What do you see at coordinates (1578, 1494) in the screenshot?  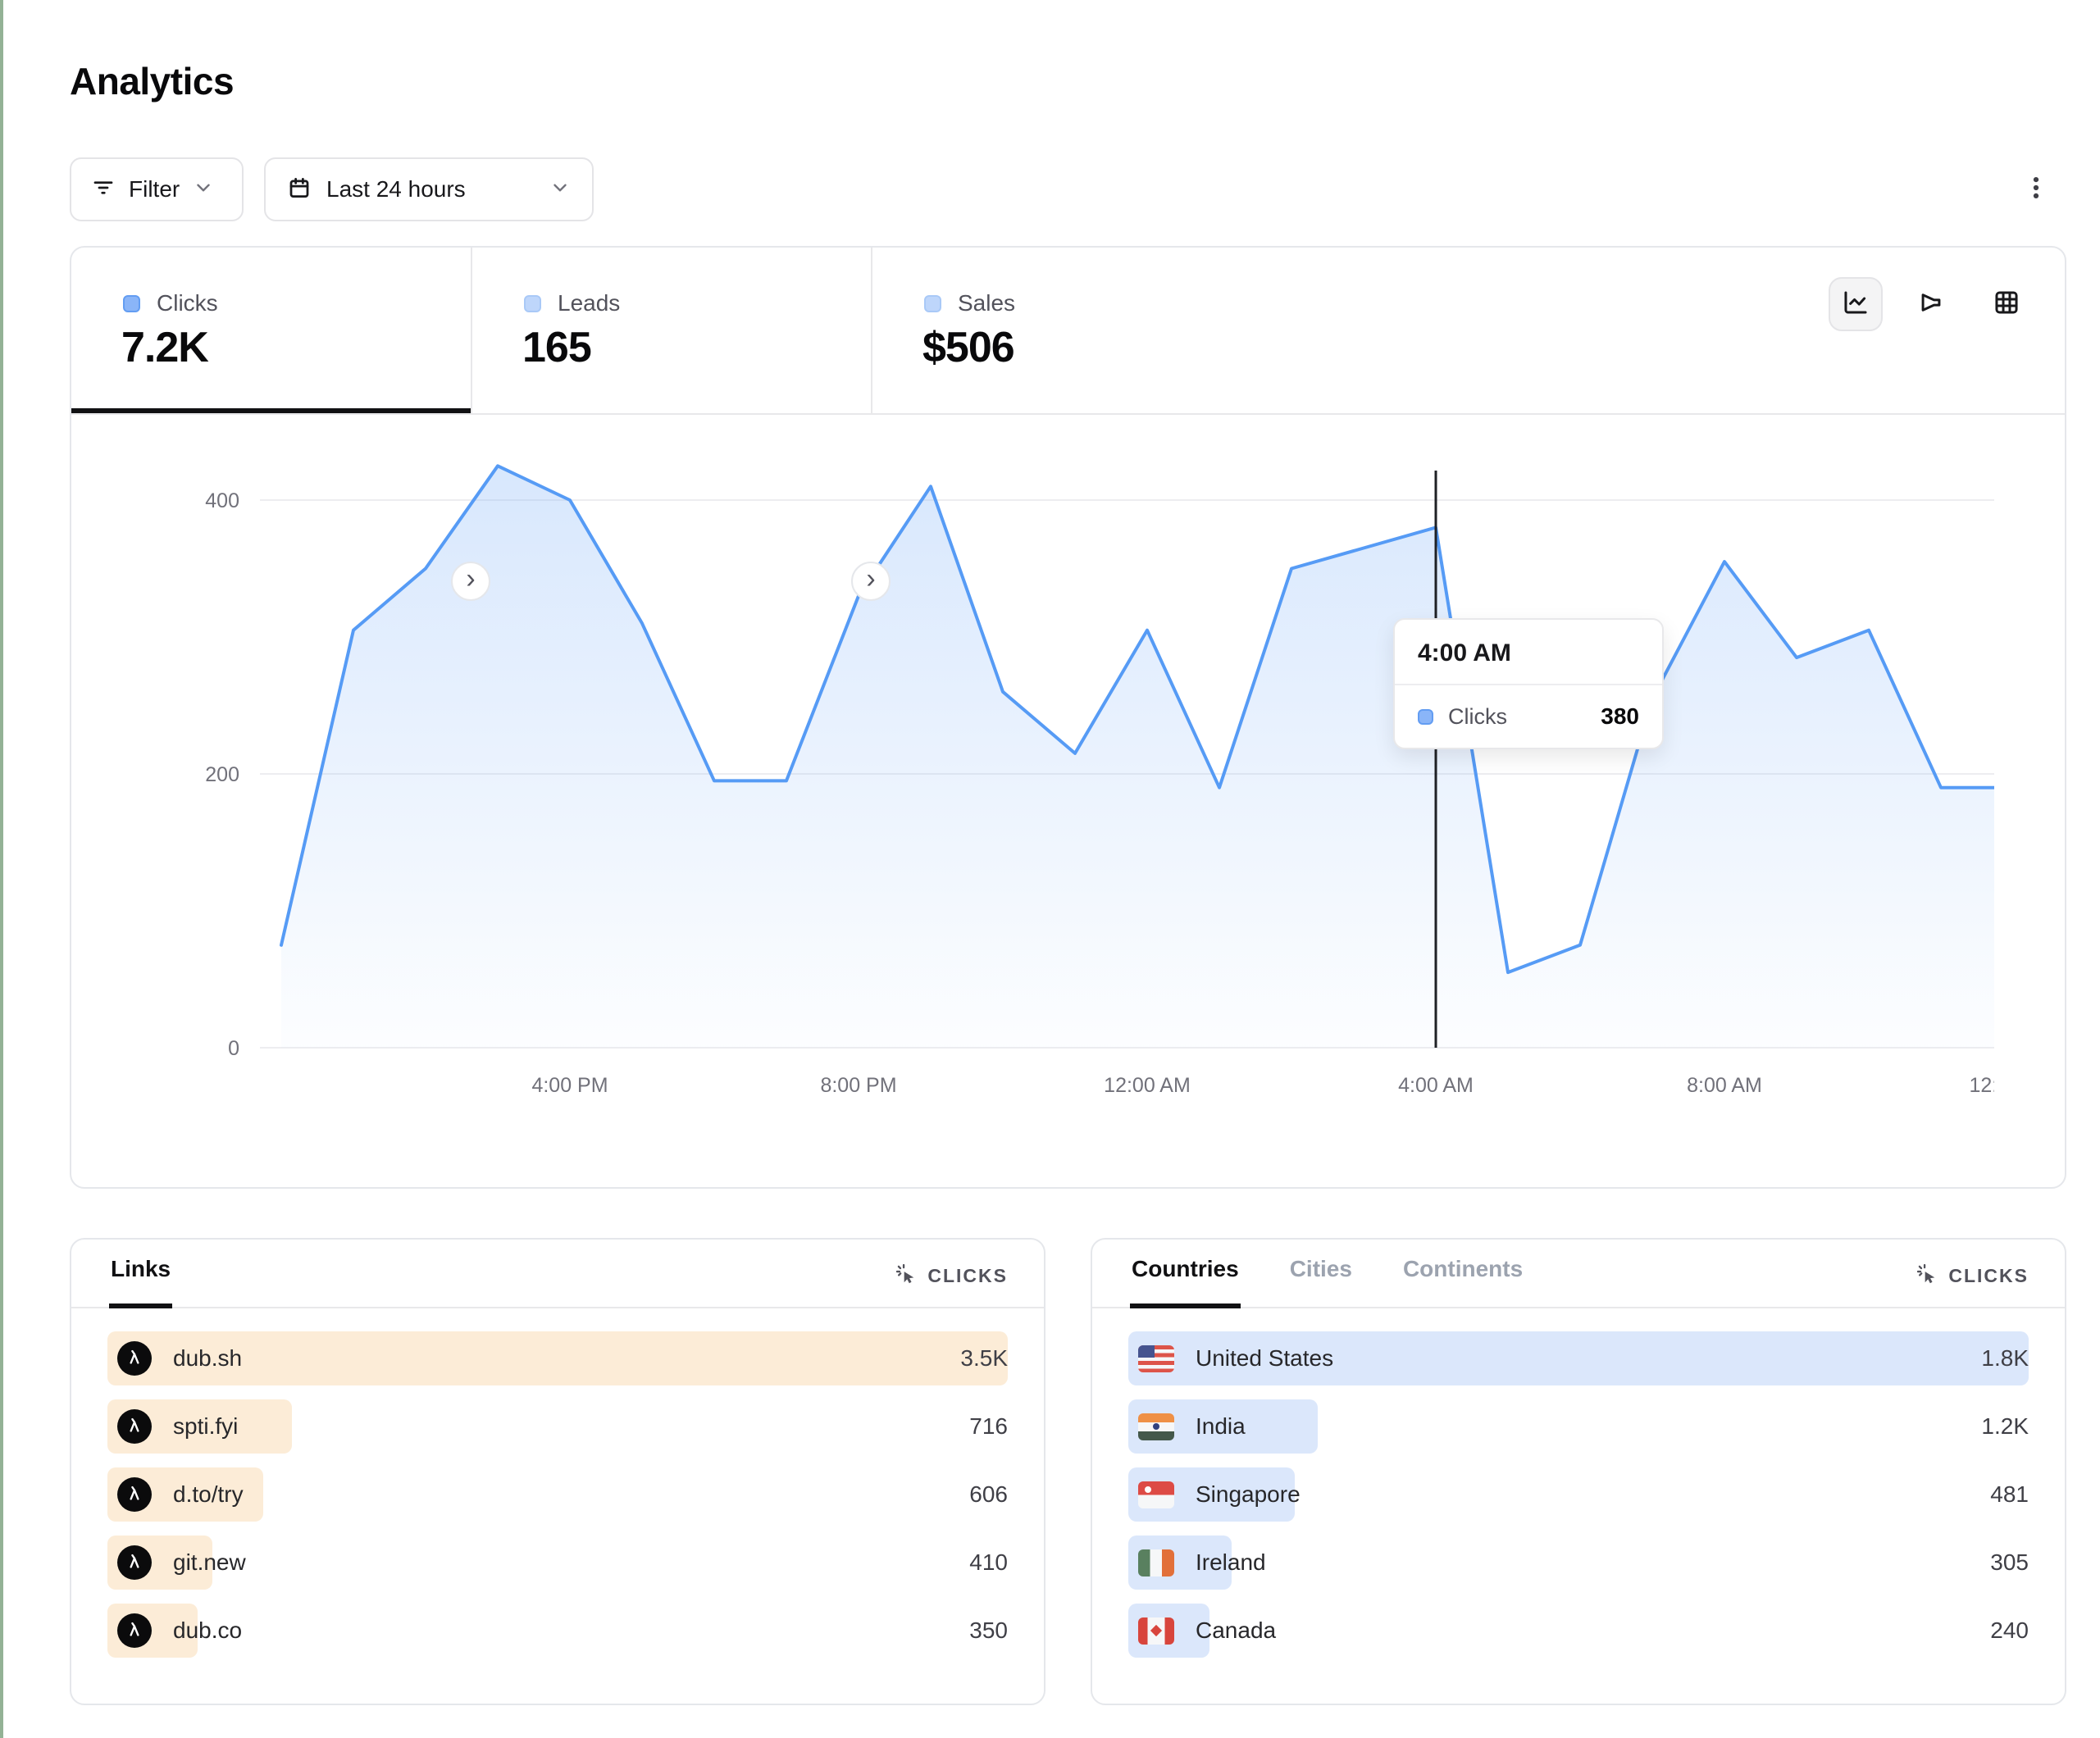 I see `country-row: Singapore 481` at bounding box center [1578, 1494].